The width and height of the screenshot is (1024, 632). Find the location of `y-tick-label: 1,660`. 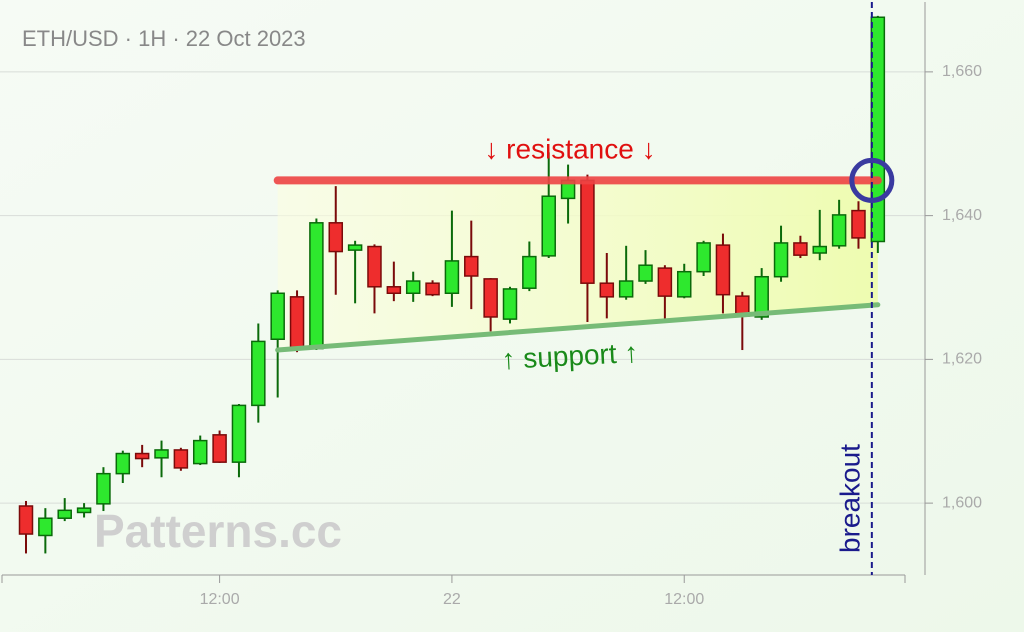

y-tick-label: 1,660 is located at coordinates (962, 71).